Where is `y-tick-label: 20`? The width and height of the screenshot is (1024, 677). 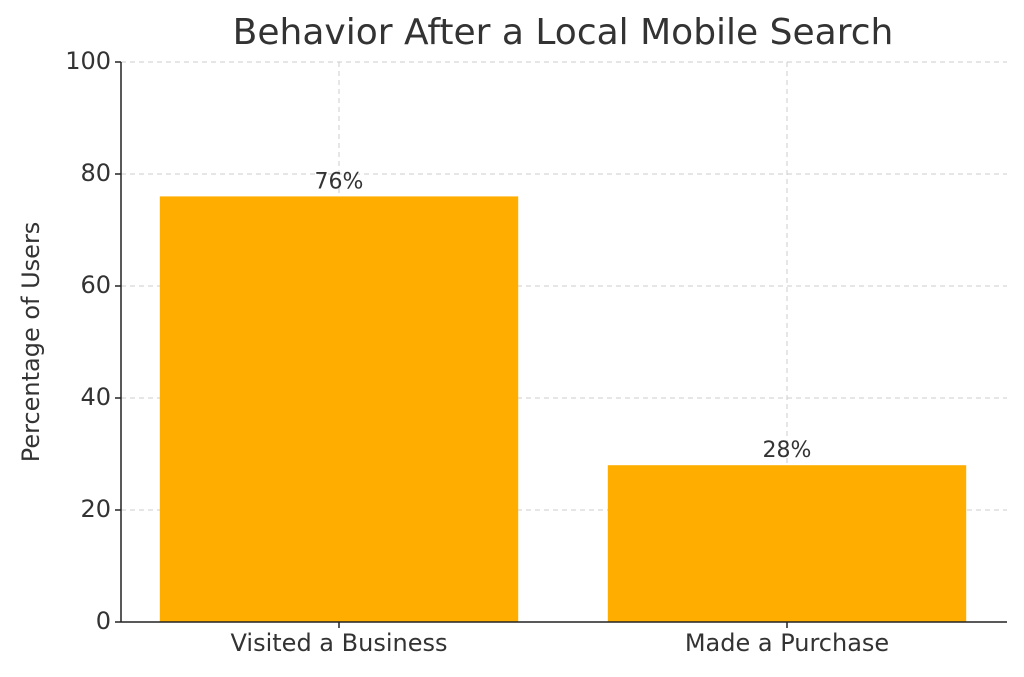 y-tick-label: 20 is located at coordinates (95, 509).